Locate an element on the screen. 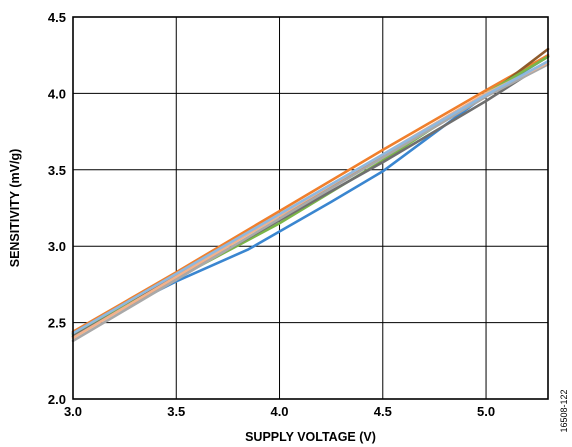 This screenshot has height=447, width=572. x-axis-title: SUPPLY VOLTAGE (V) is located at coordinates (310, 437).